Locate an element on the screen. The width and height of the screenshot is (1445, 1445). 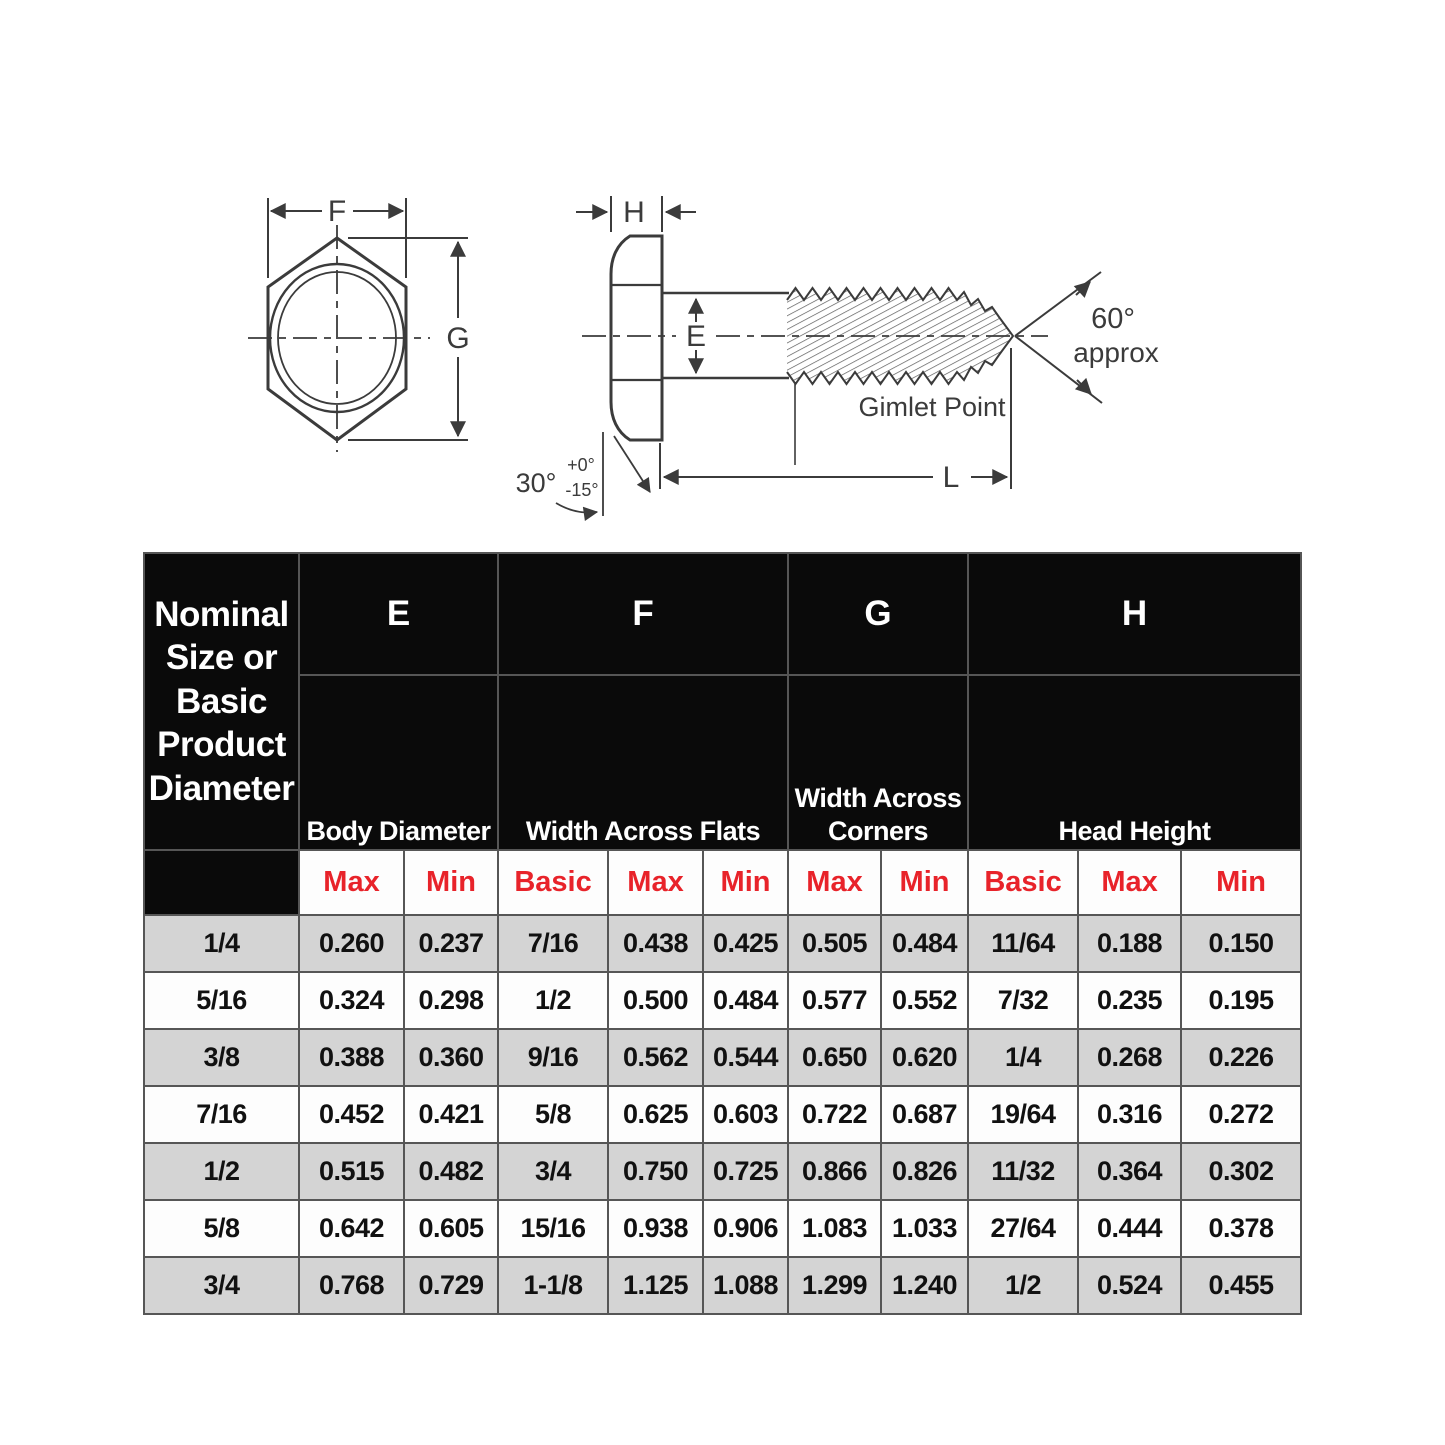
value-cell: 0.425 is located at coordinates (746, 943).